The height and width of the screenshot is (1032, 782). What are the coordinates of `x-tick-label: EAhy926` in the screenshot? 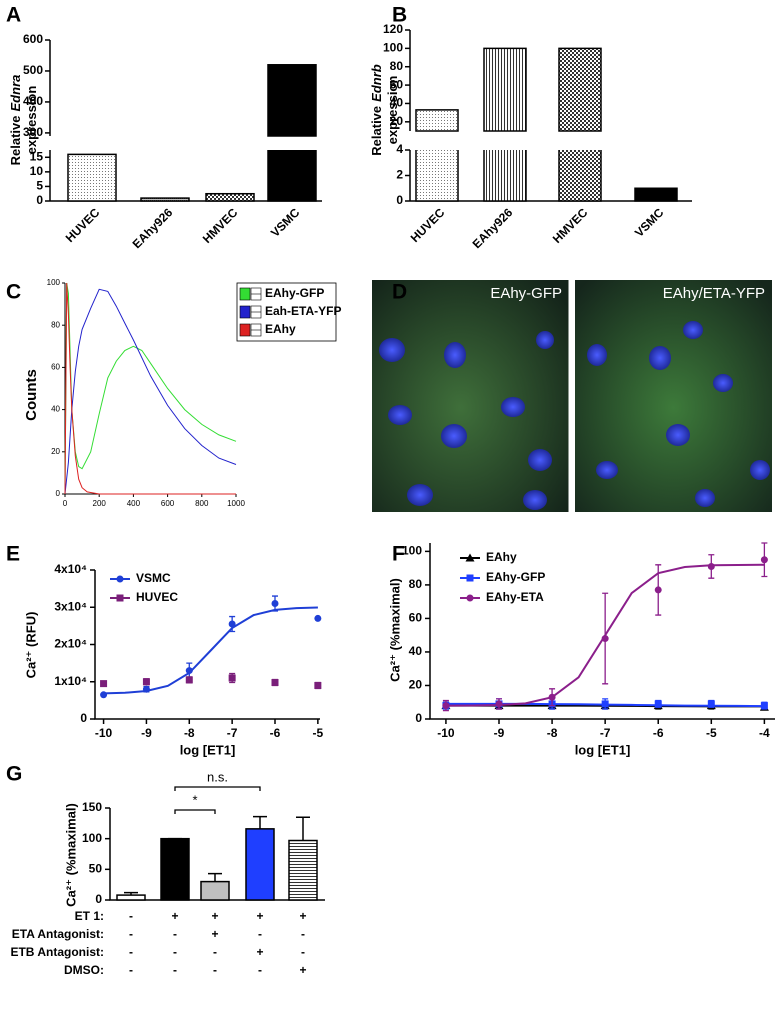 It's located at (153, 228).